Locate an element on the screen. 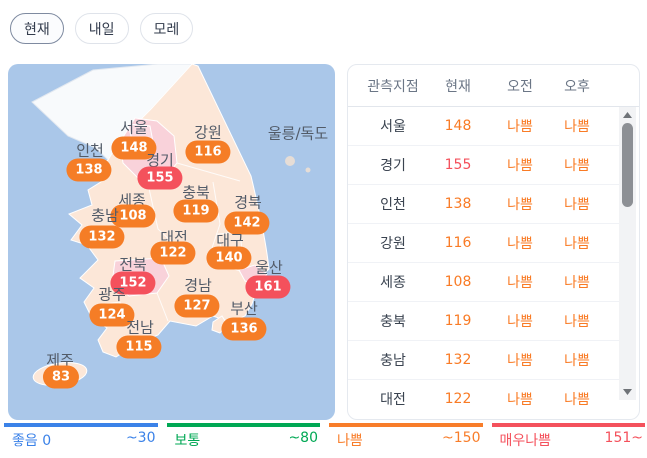 The image size is (647, 458). legend-range-value: ~80 is located at coordinates (303, 438).